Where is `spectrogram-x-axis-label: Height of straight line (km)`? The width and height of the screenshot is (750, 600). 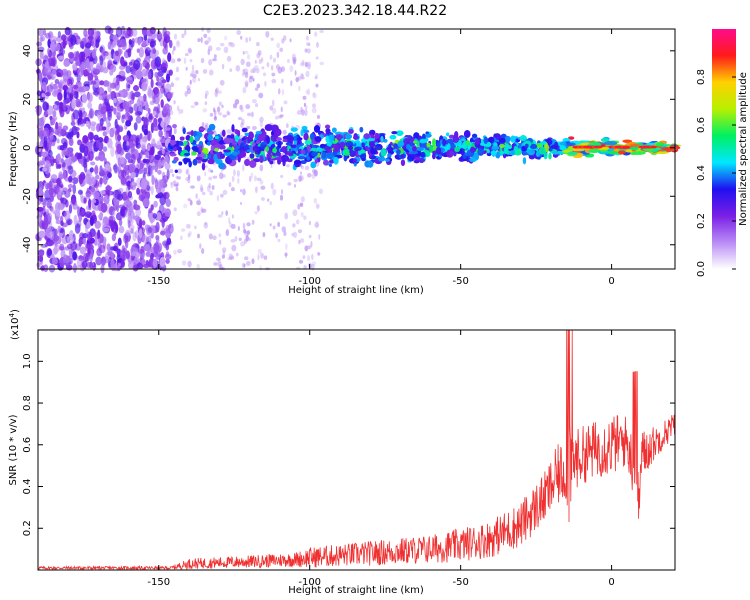
spectrogram-x-axis-label: Height of straight line (km) is located at coordinates (356, 290).